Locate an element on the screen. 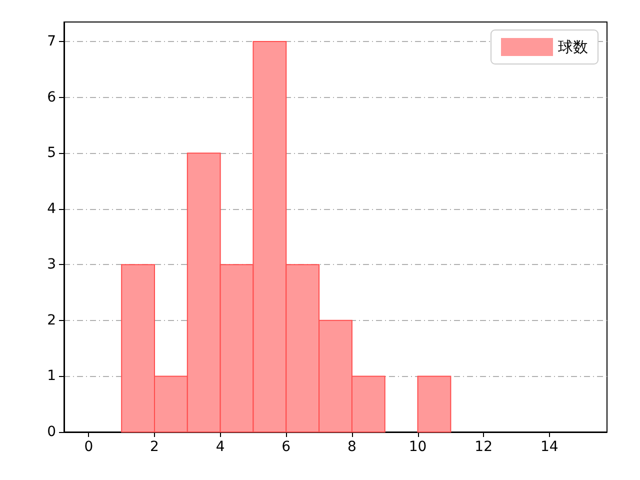  x-tick-label: 2 is located at coordinates (154, 447).